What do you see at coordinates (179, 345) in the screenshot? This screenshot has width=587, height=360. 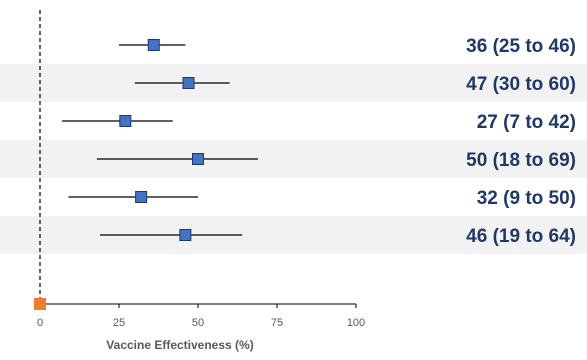 I see `x-axis-title: Vaccine Effectiveness (%)` at bounding box center [179, 345].